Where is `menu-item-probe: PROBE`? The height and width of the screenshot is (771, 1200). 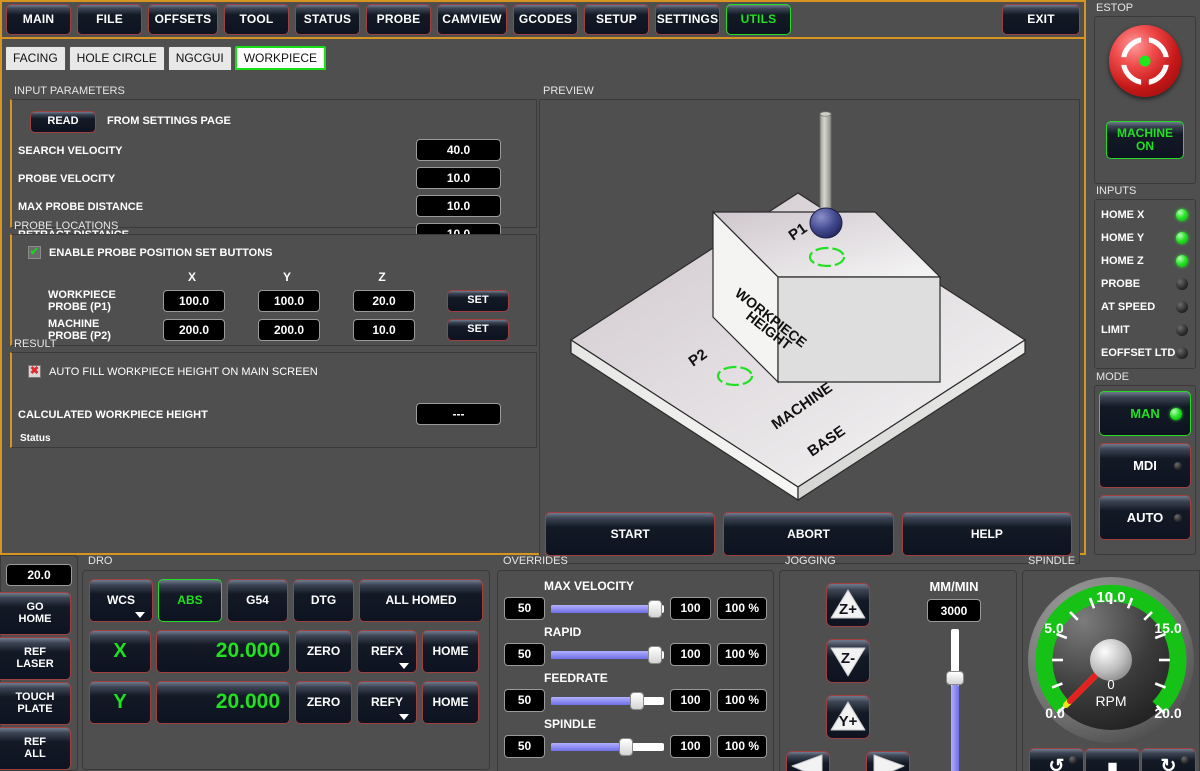
menu-item-probe: PROBE is located at coordinates (398, 19).